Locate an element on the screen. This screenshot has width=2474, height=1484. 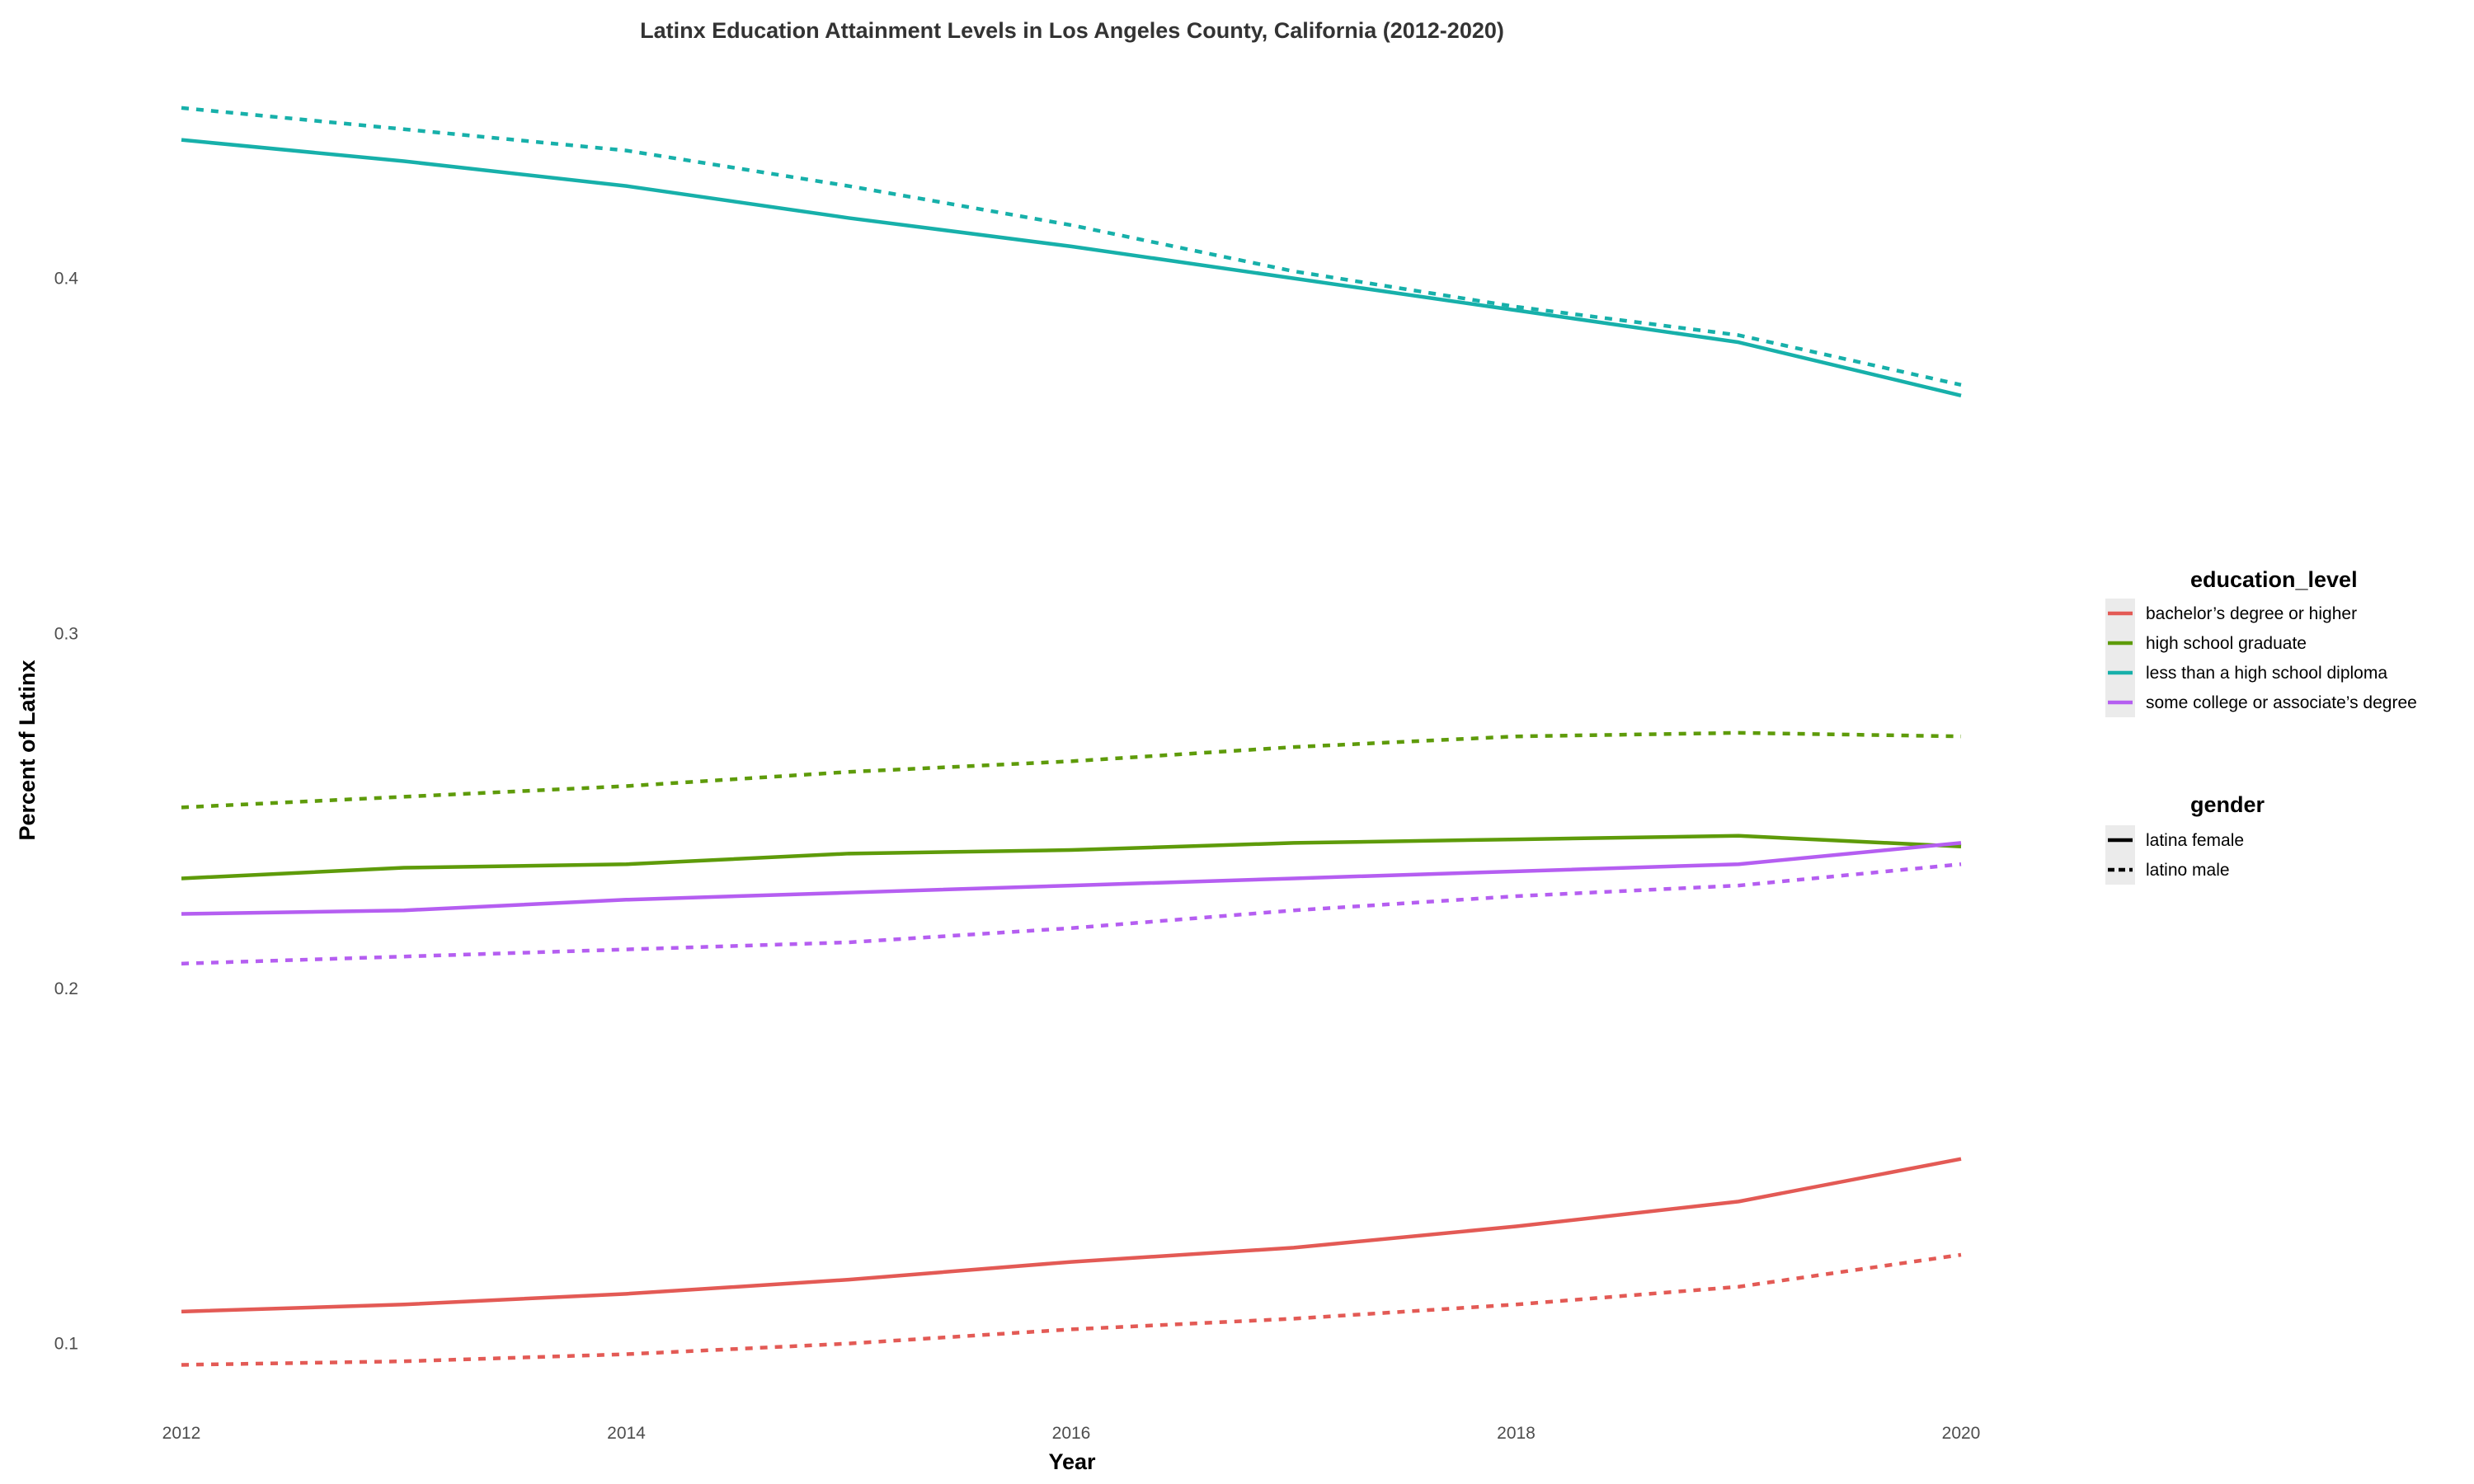
legend-title-gender: gender is located at coordinates (2227, 804).